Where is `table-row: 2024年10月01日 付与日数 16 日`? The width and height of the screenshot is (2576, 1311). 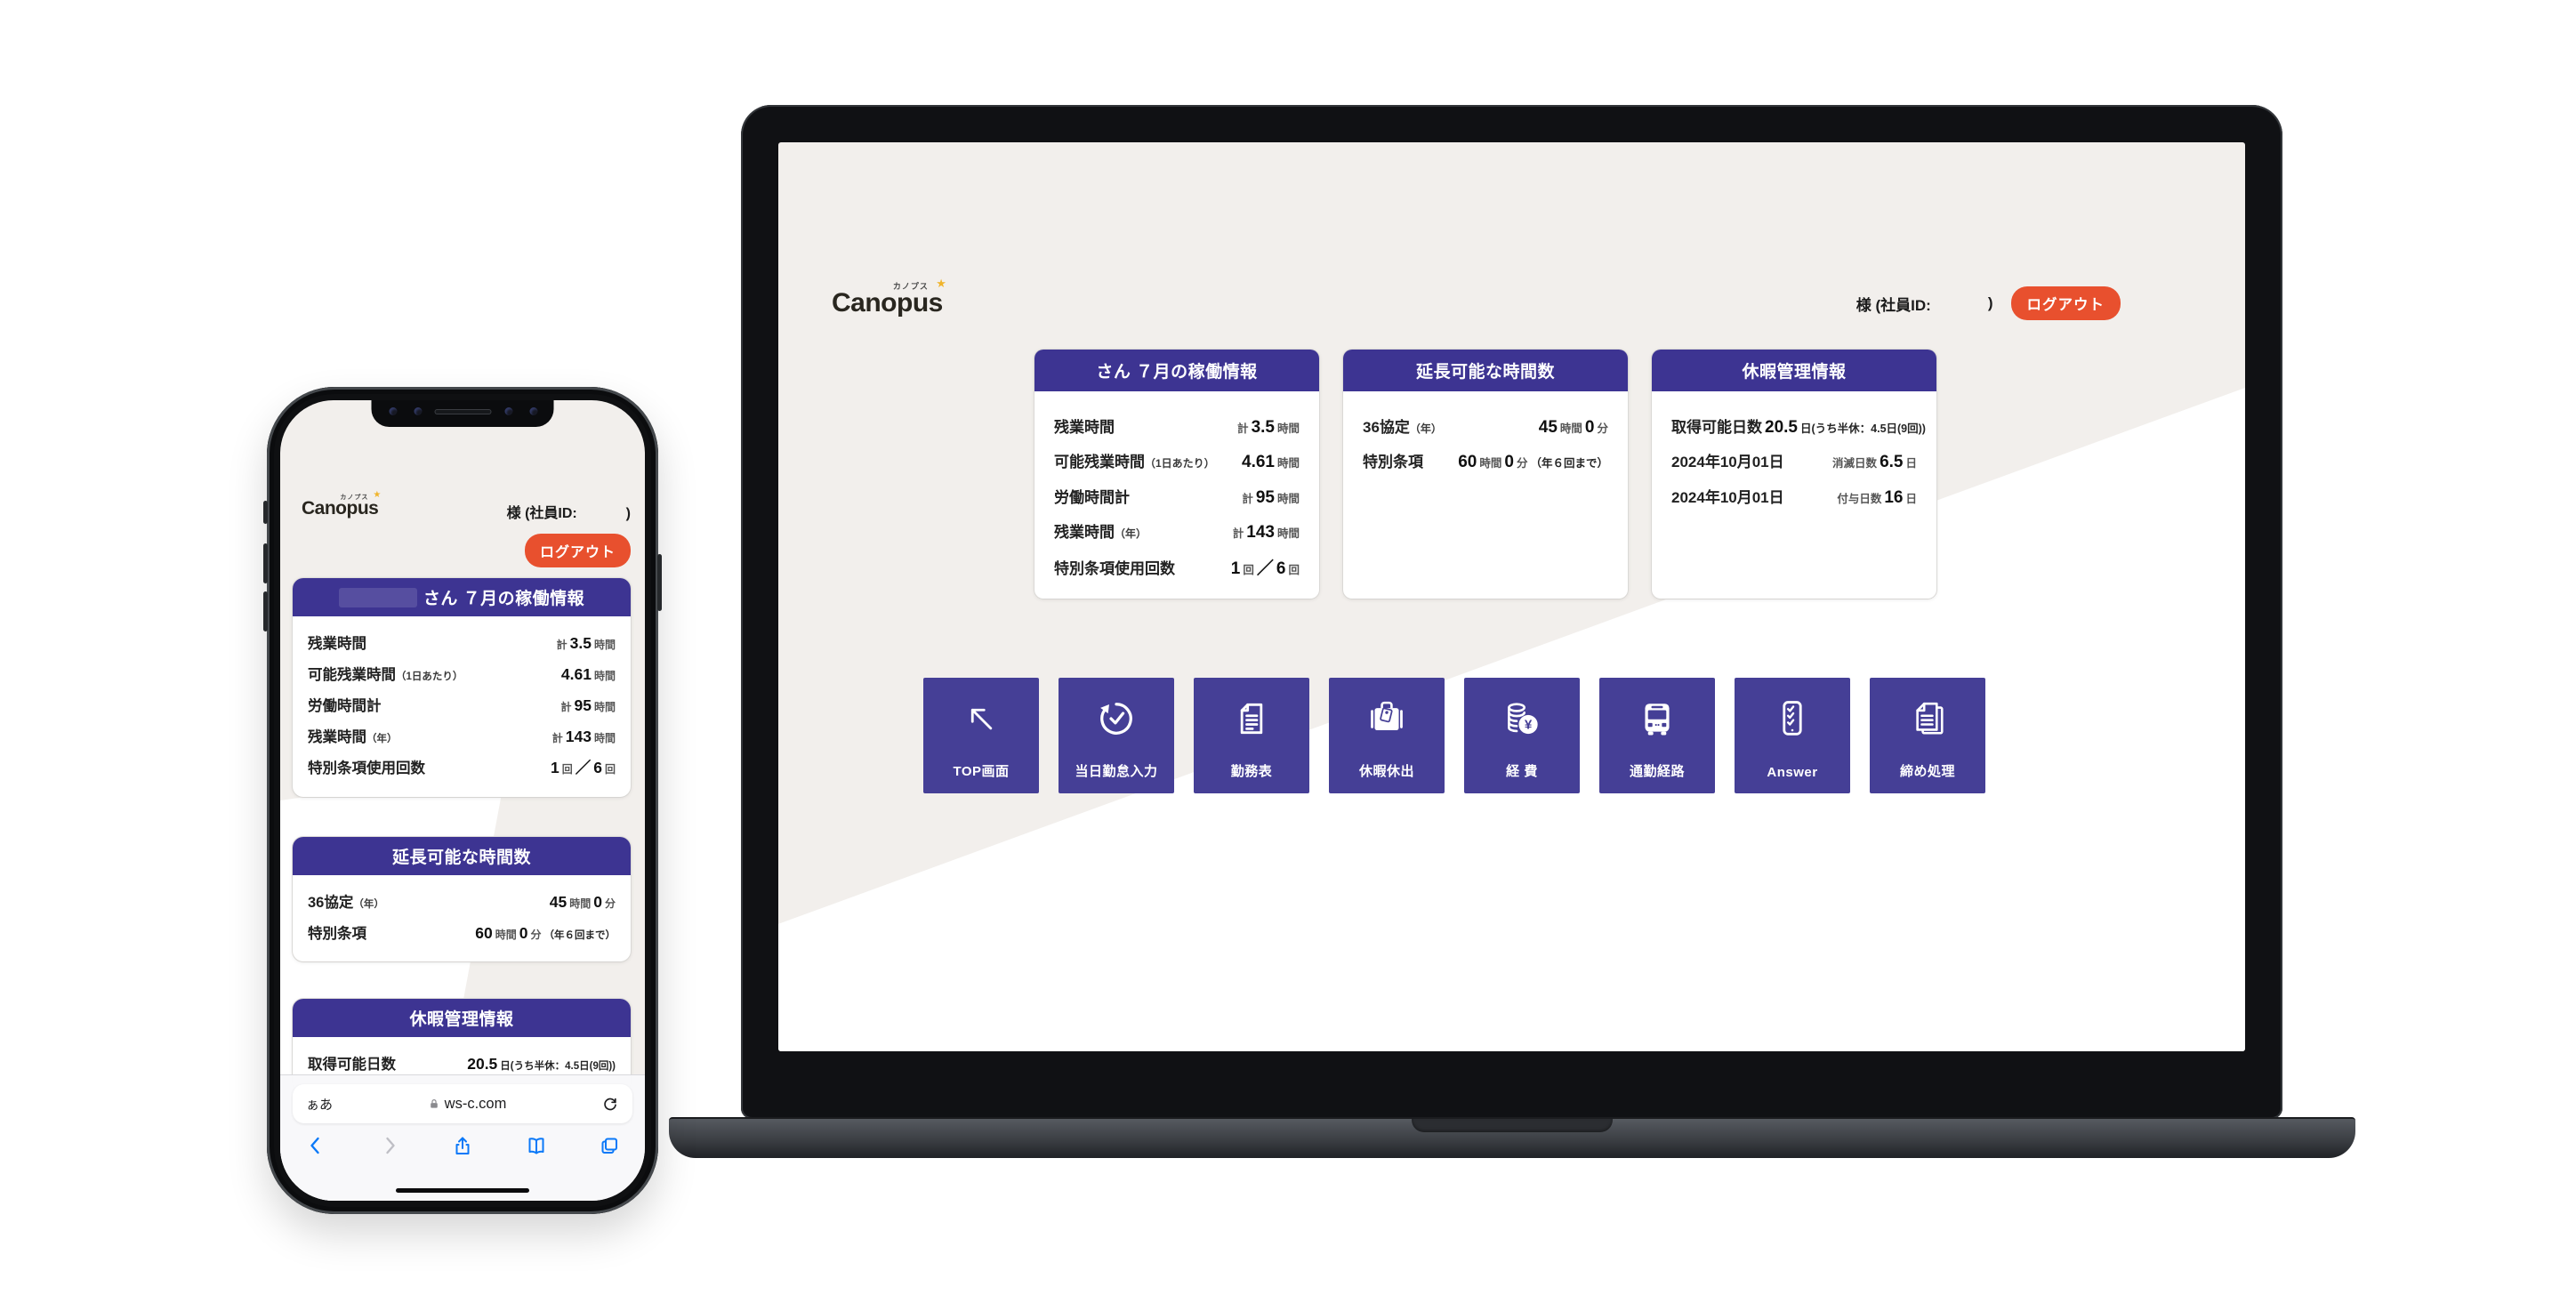
table-row: 2024年10月01日 付与日数 16 日 is located at coordinates (1794, 497).